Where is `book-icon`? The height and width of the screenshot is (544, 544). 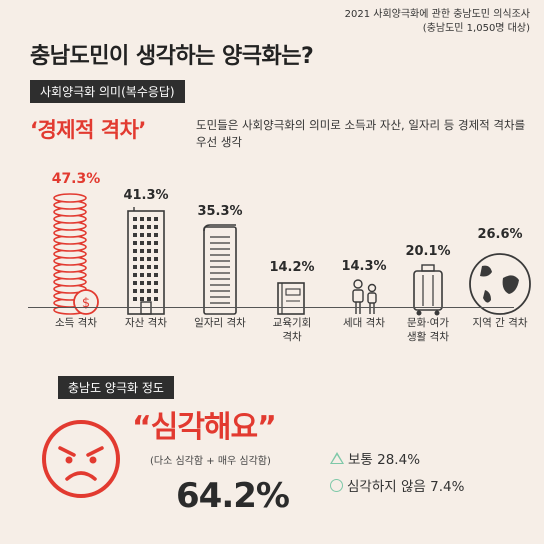
book-icon is located at coordinates (292, 297).